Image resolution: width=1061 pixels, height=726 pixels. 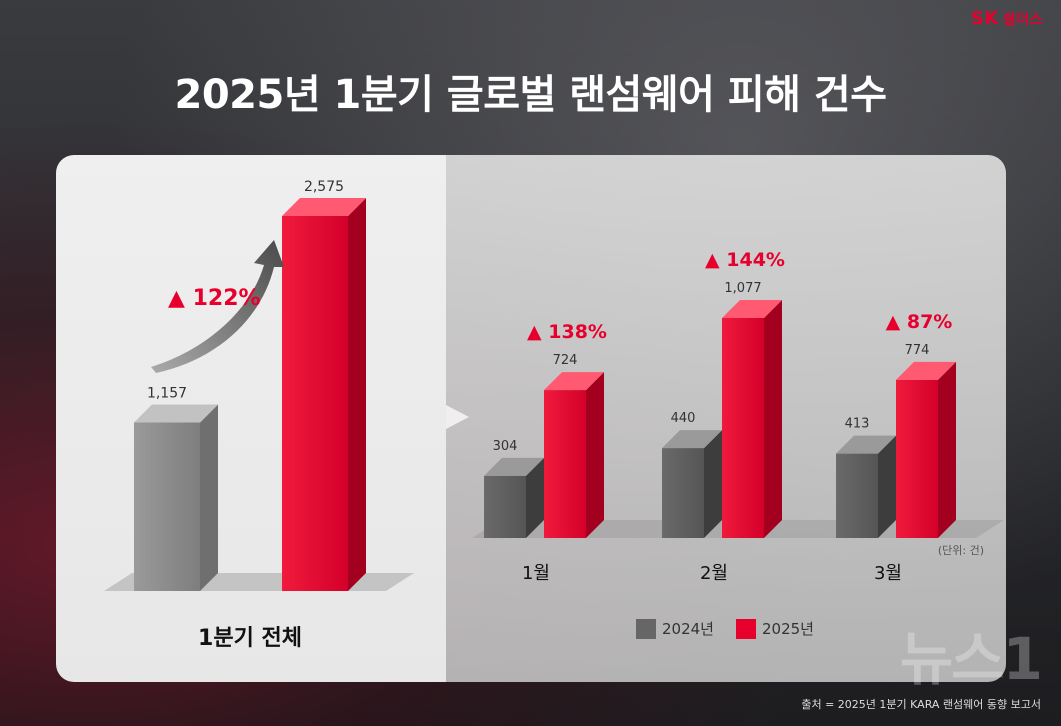 What do you see at coordinates (745, 260) in the screenshot?
I see `growth-label-2: ▲ 144%` at bounding box center [745, 260].